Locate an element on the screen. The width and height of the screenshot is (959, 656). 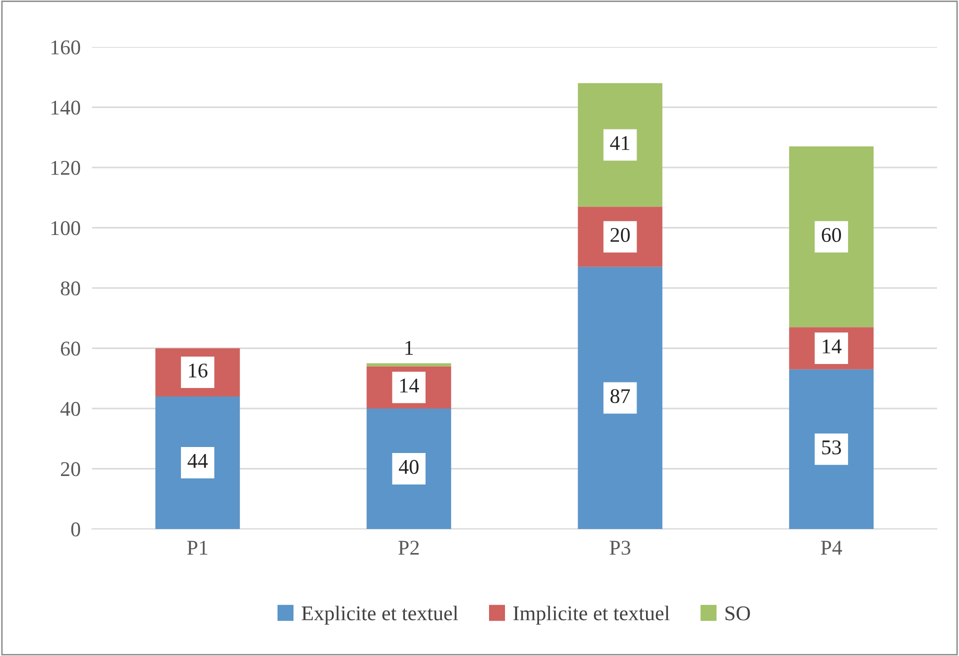
data-label: 40 is located at coordinates (408, 467).